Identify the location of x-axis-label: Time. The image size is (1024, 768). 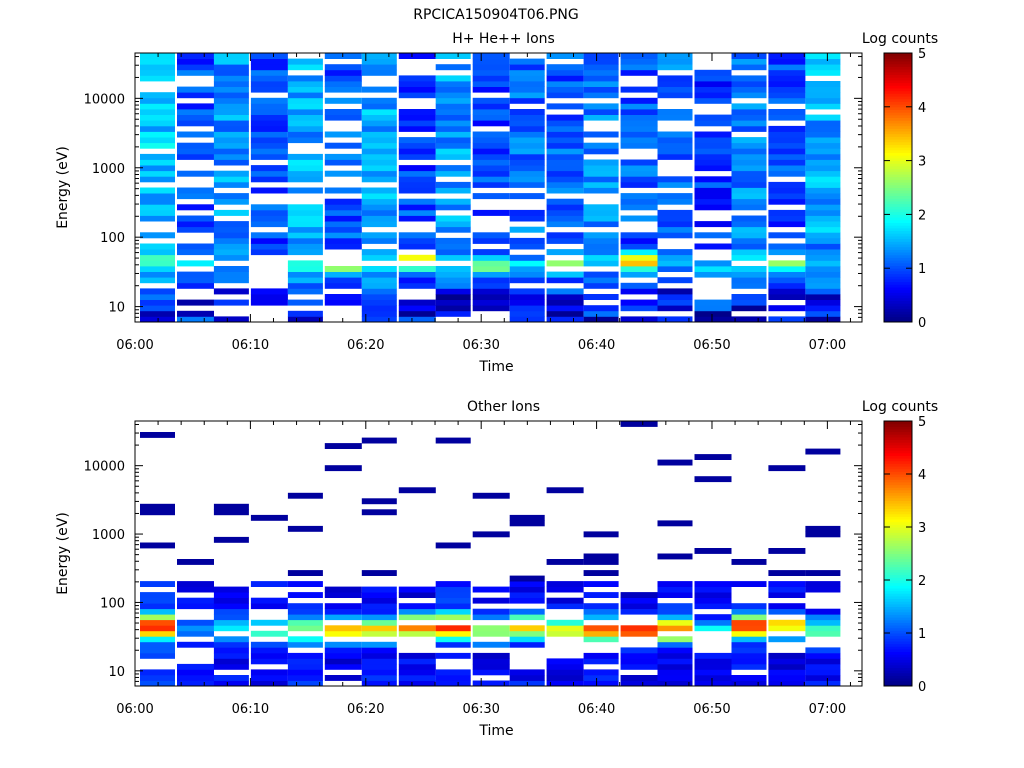
(495, 731).